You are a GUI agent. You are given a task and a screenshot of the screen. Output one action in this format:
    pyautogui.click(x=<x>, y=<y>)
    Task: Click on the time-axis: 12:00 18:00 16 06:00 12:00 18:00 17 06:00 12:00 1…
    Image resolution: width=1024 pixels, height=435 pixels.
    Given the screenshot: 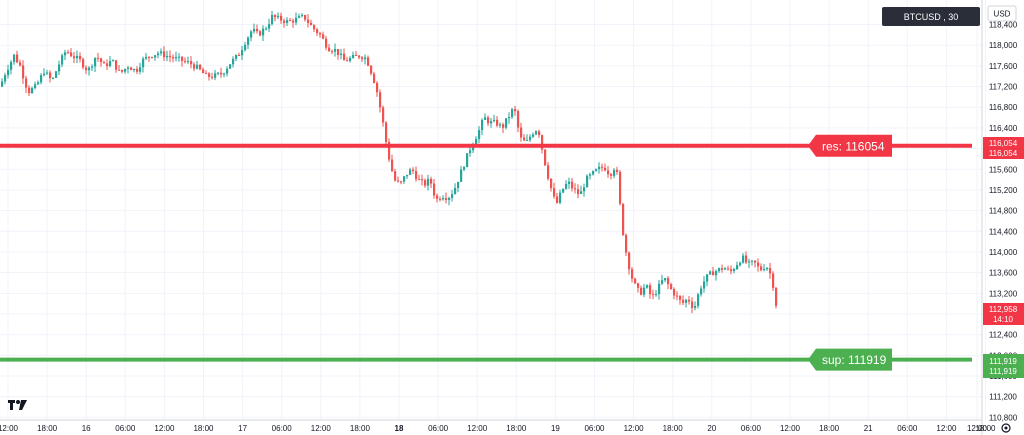 What is the action you would take?
    pyautogui.click(x=498, y=428)
    